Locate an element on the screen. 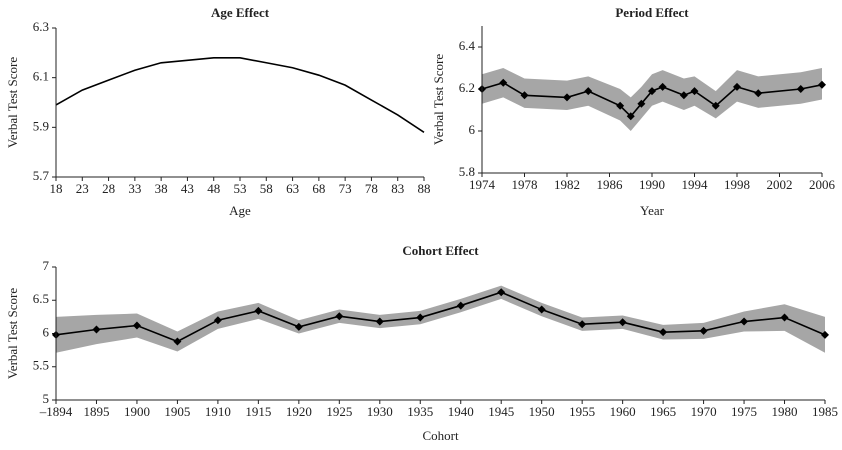 Image resolution: width=842 pixels, height=450 pixels. x-tick-label: 1940 is located at coordinates (461, 411).